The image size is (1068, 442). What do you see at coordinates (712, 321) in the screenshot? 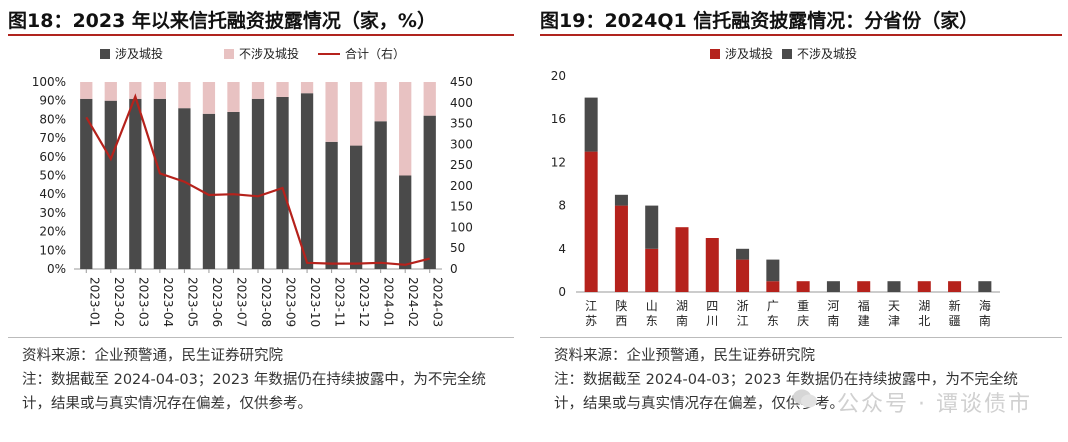
I see `x-tick-label: 川` at bounding box center [712, 321].